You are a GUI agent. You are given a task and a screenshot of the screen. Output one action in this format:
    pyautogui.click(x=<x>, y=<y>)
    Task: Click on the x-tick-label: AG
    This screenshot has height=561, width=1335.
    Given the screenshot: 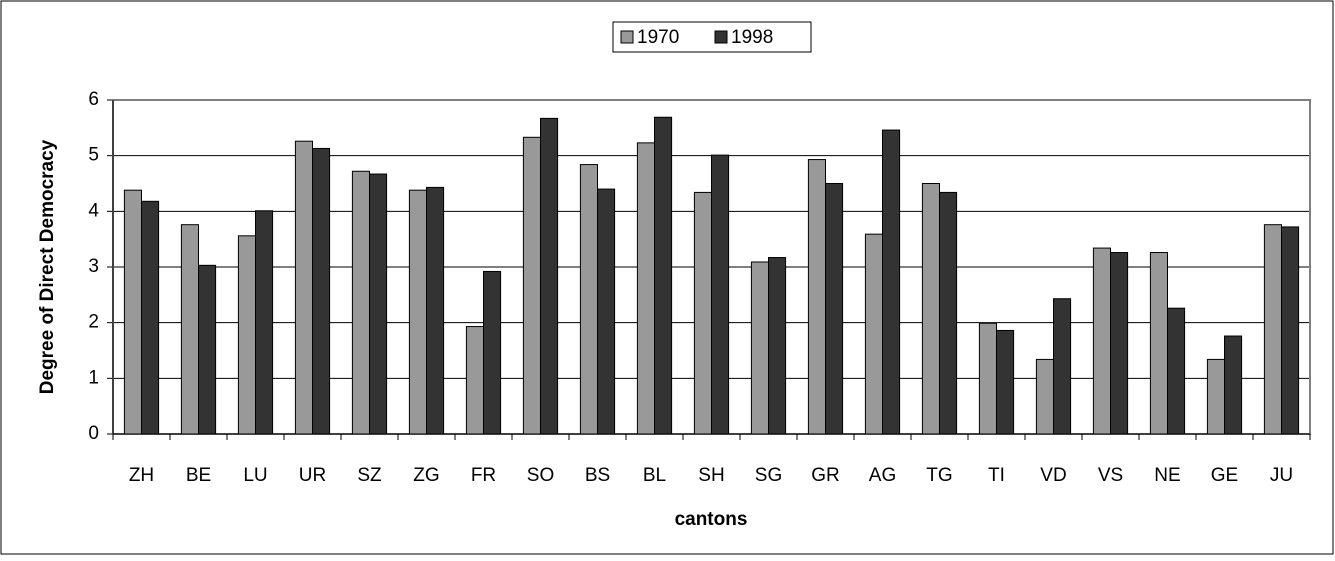 What is the action you would take?
    pyautogui.click(x=882, y=475)
    